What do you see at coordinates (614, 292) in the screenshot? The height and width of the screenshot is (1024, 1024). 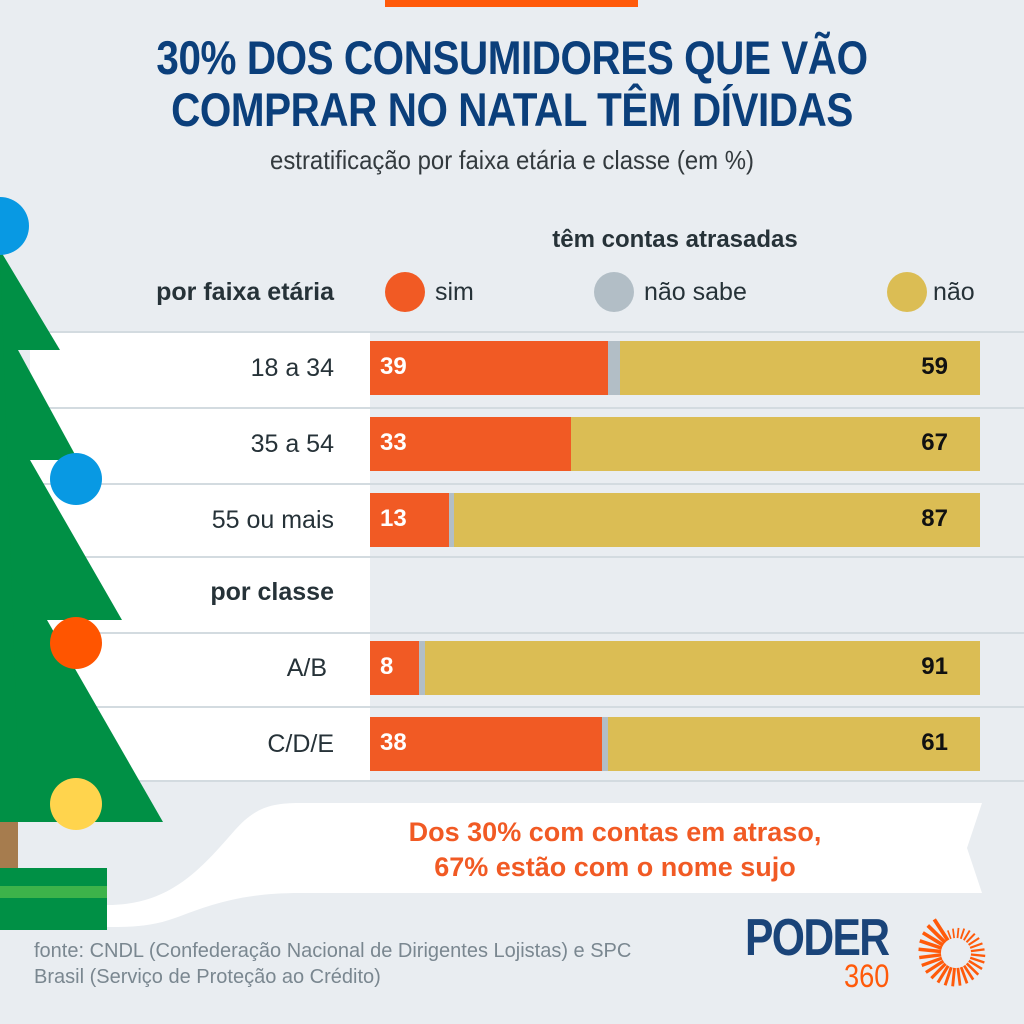 I see `legend-swatch-nao-sabe` at bounding box center [614, 292].